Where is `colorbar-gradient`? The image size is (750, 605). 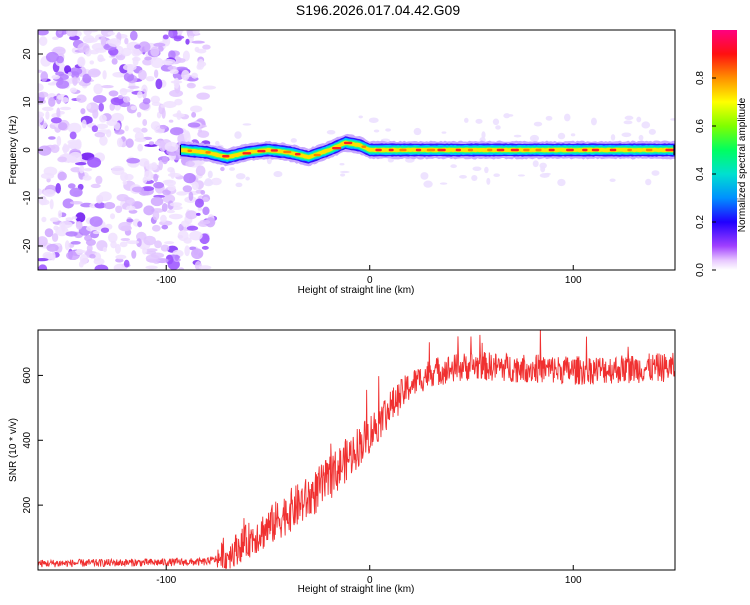
colorbar-gradient is located at coordinates (724, 150).